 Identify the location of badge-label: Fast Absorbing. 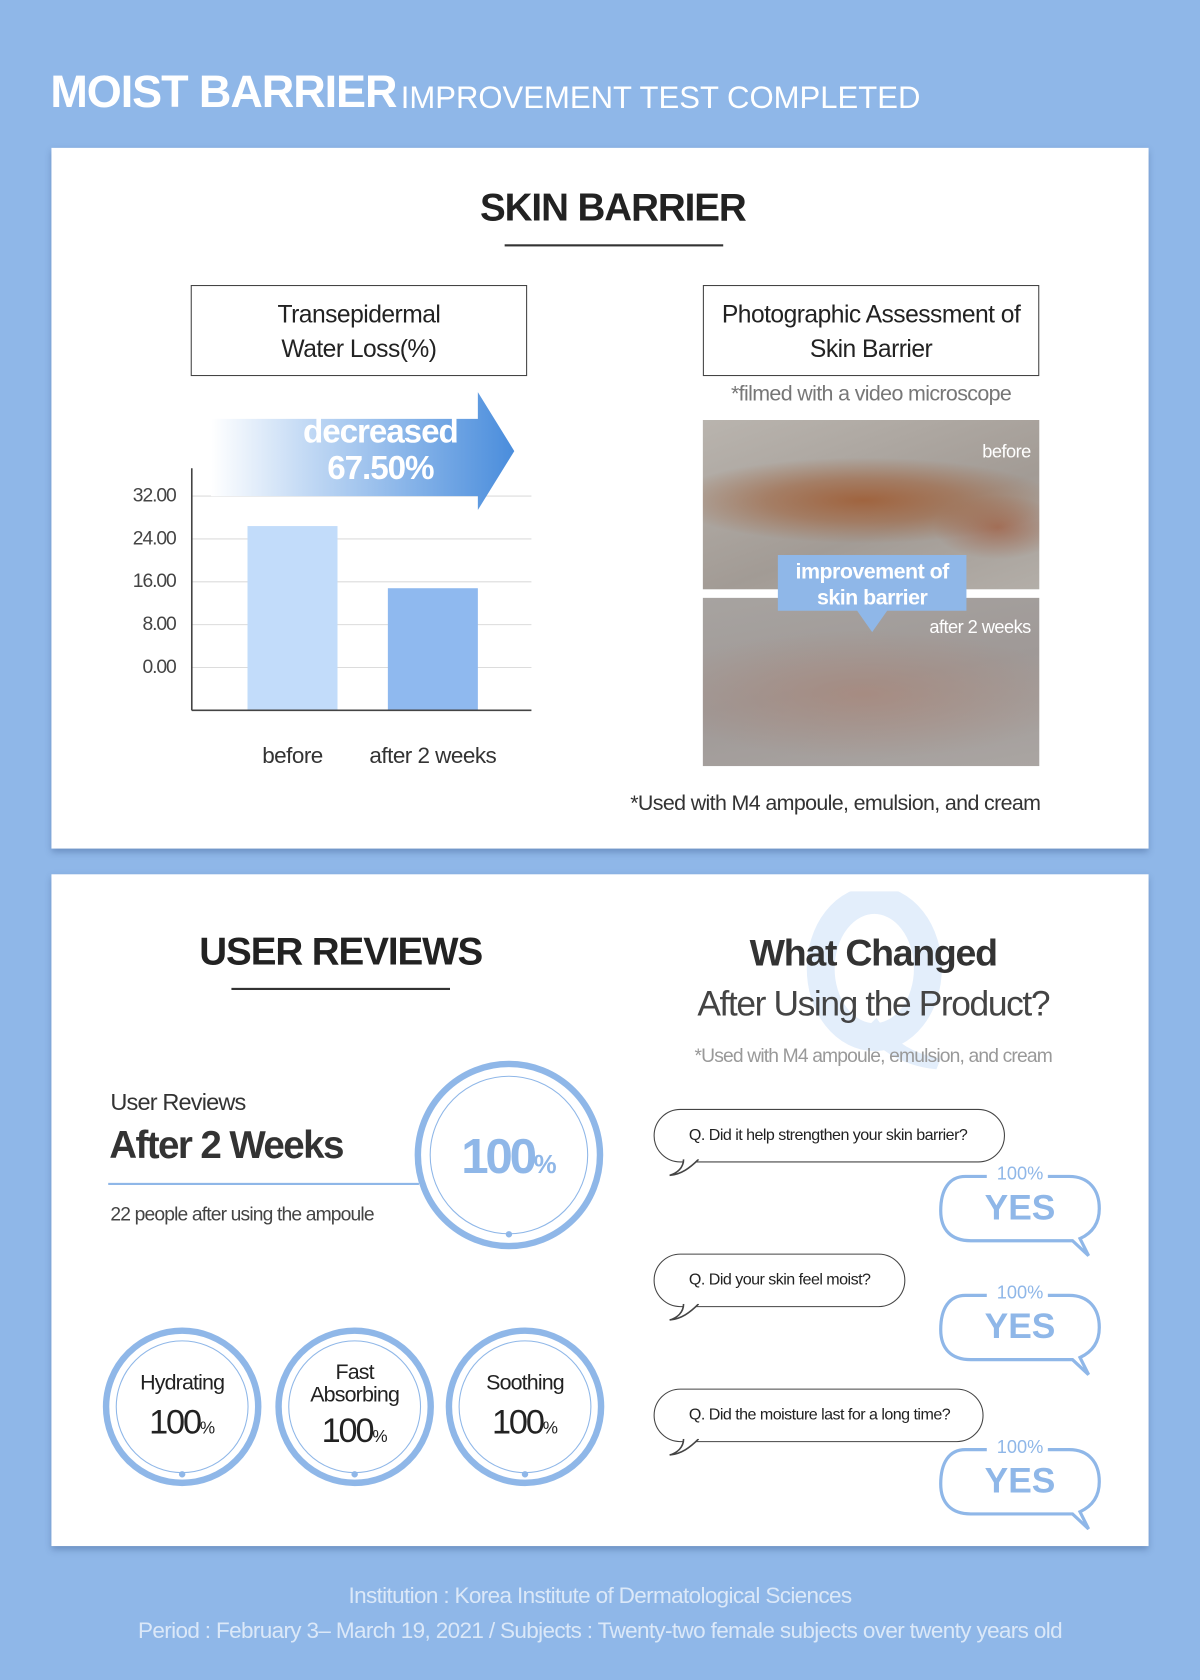
(355, 1383).